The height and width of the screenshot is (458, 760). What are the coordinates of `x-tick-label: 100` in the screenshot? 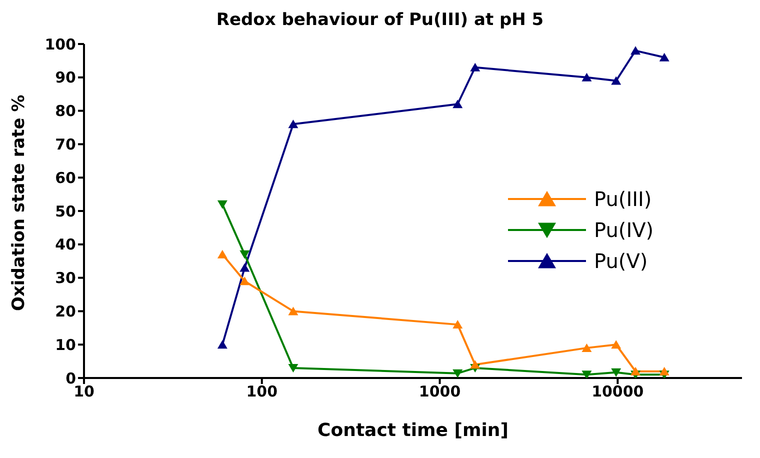 It's located at (262, 391).